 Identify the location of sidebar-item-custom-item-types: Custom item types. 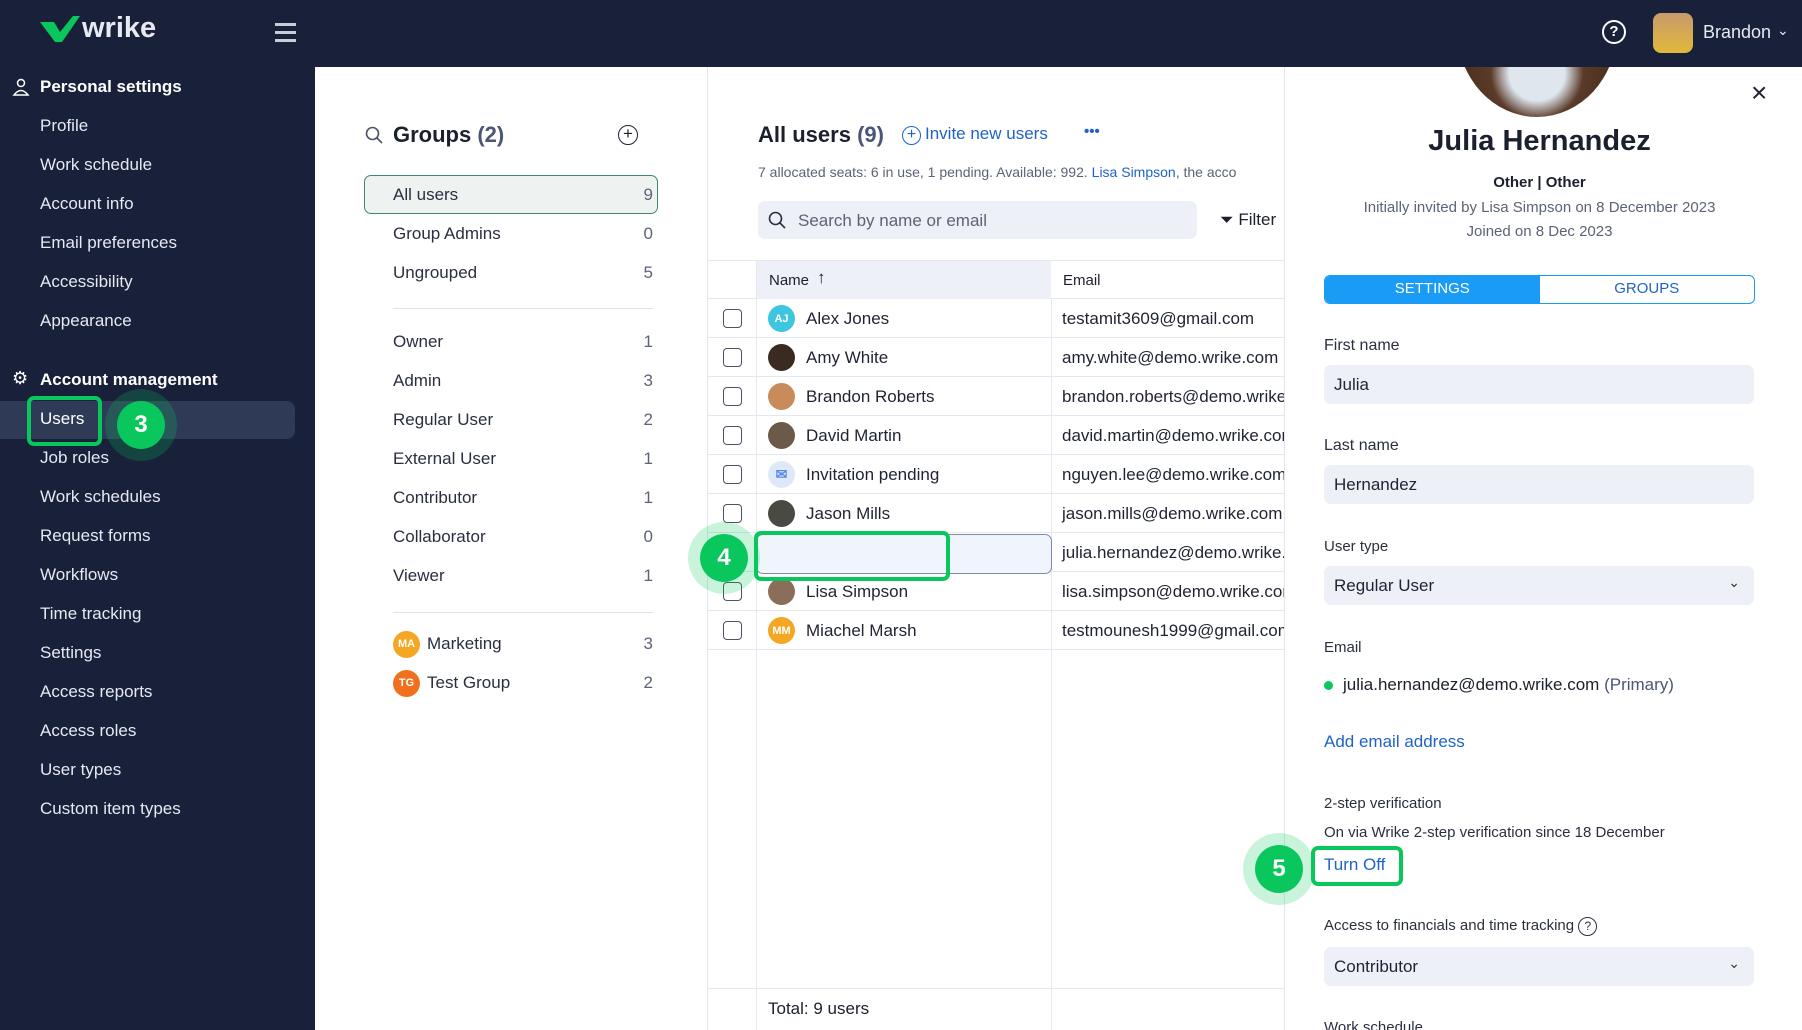
(110, 808).